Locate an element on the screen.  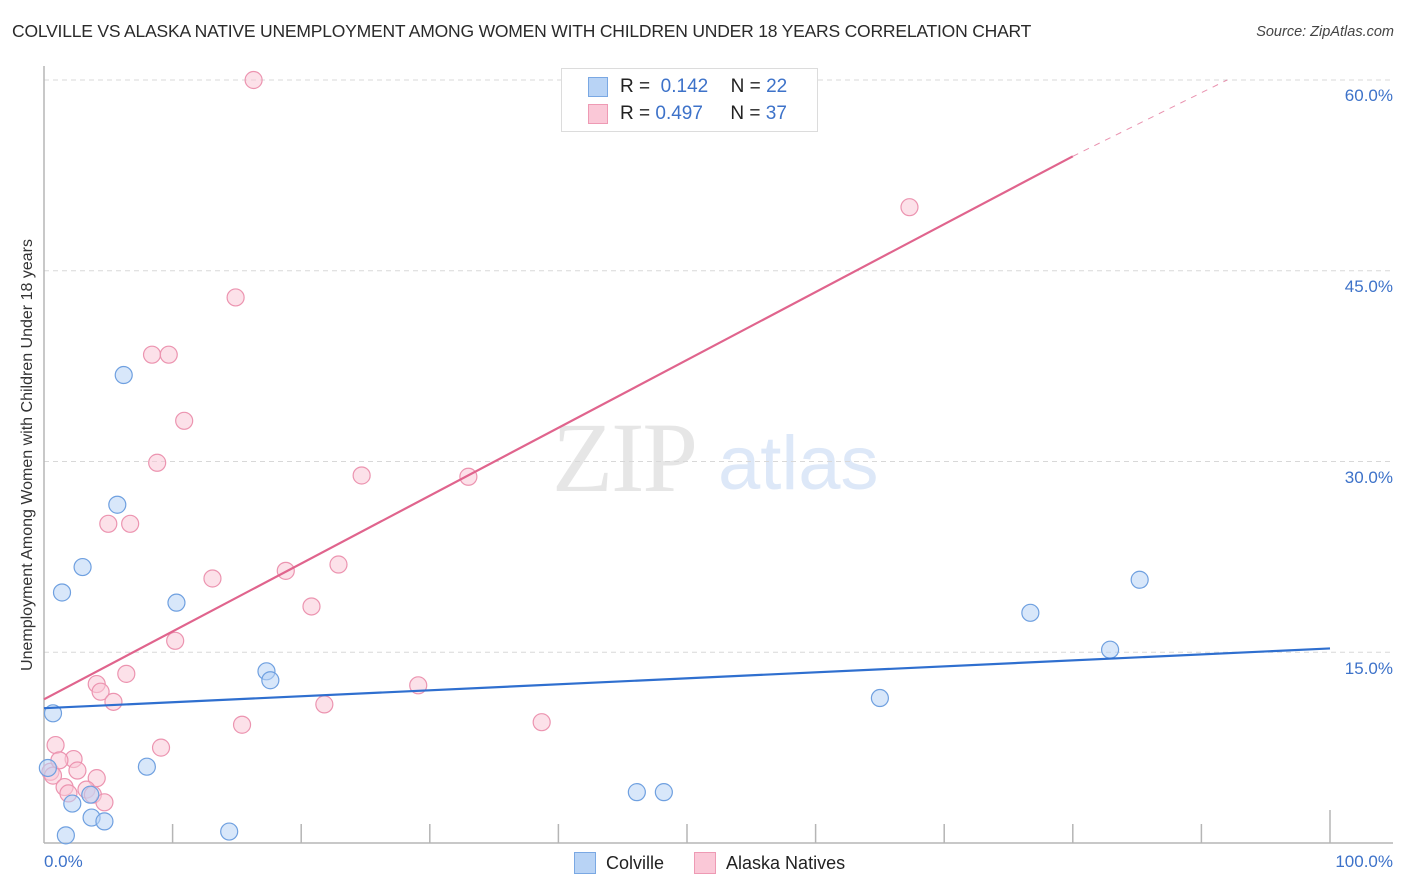
legend-label-alaska: Alaska Natives is located at coordinates (786, 862).